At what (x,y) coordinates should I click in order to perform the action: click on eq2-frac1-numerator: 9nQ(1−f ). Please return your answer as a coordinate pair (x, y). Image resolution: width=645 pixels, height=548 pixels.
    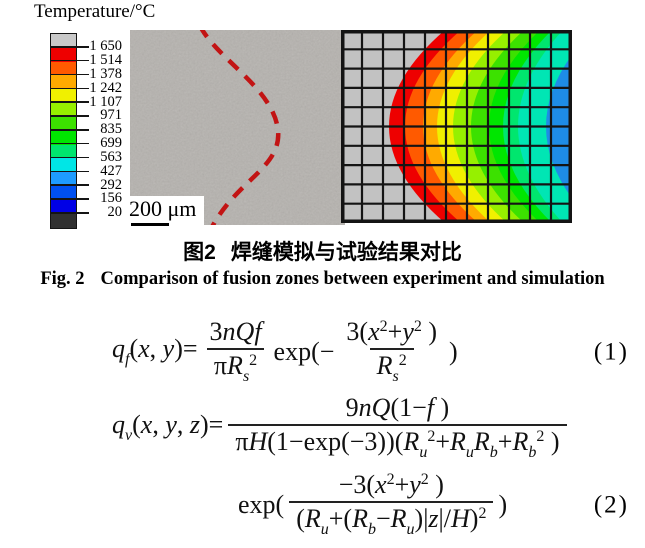
    Looking at the image, I should click on (398, 409).